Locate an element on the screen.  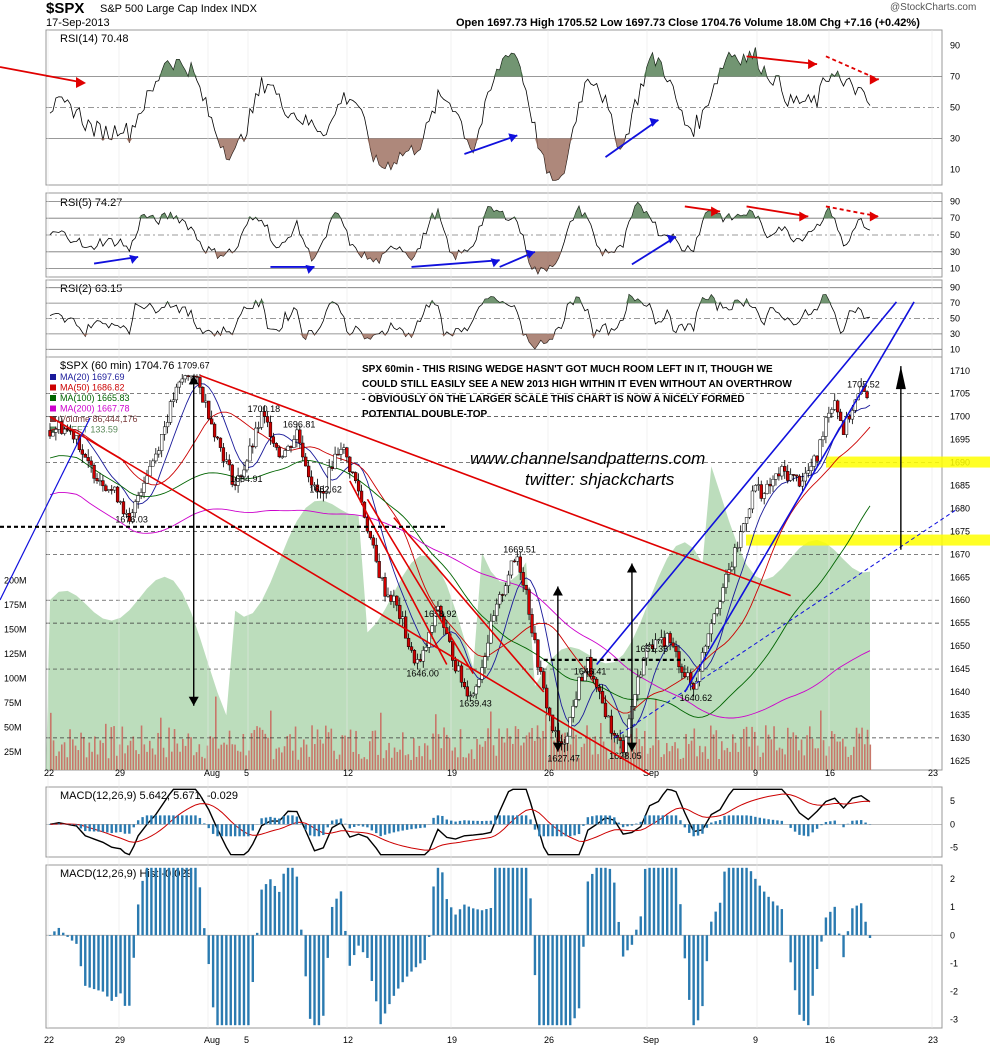
legend-label: MA(200) 1667.78 is located at coordinates (95, 409).